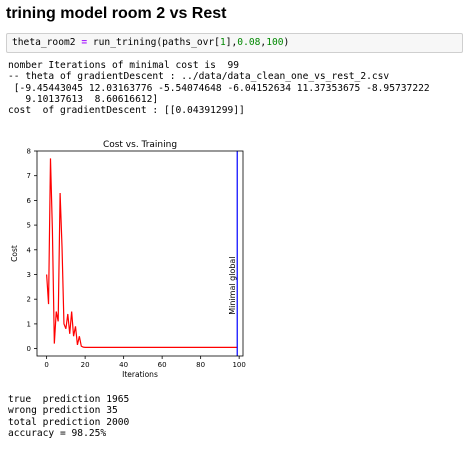  I want to click on prediction-line: total prediction 2000, so click(69, 422).